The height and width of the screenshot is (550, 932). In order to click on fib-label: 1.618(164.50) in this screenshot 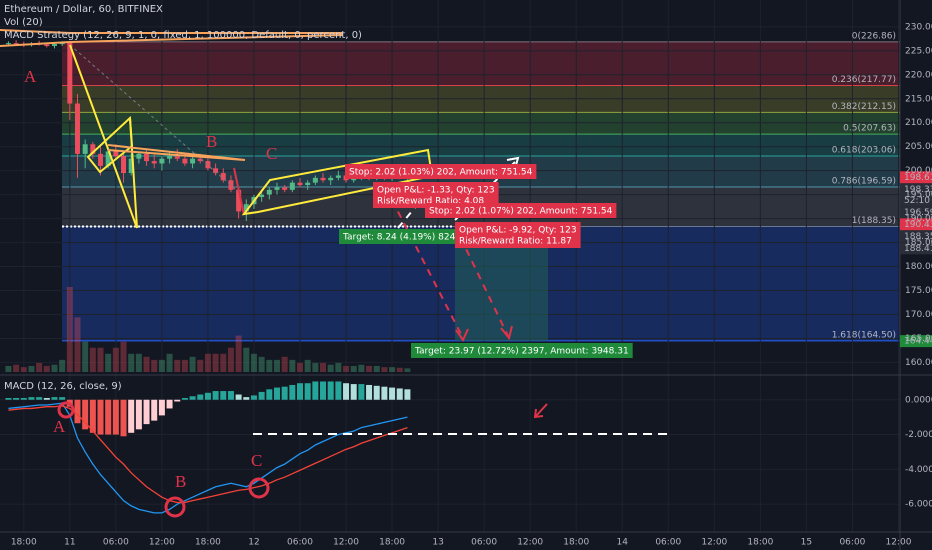, I will do `click(864, 335)`.